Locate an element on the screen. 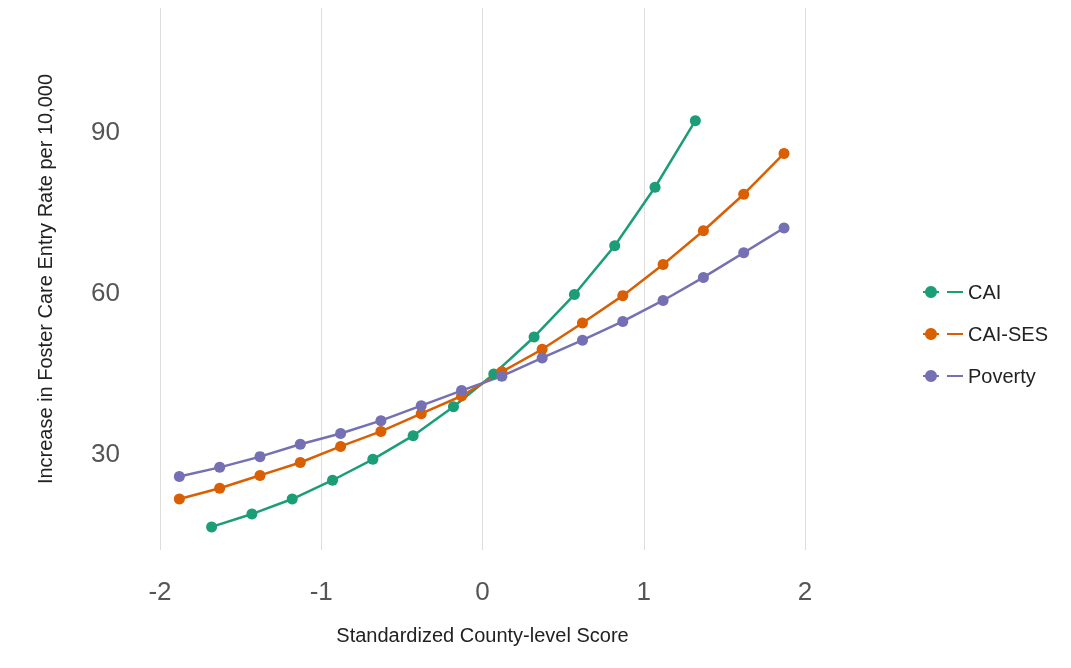 Image resolution: width=1071 pixels, height=668 pixels. legend-label: CAI is located at coordinates (984, 292).